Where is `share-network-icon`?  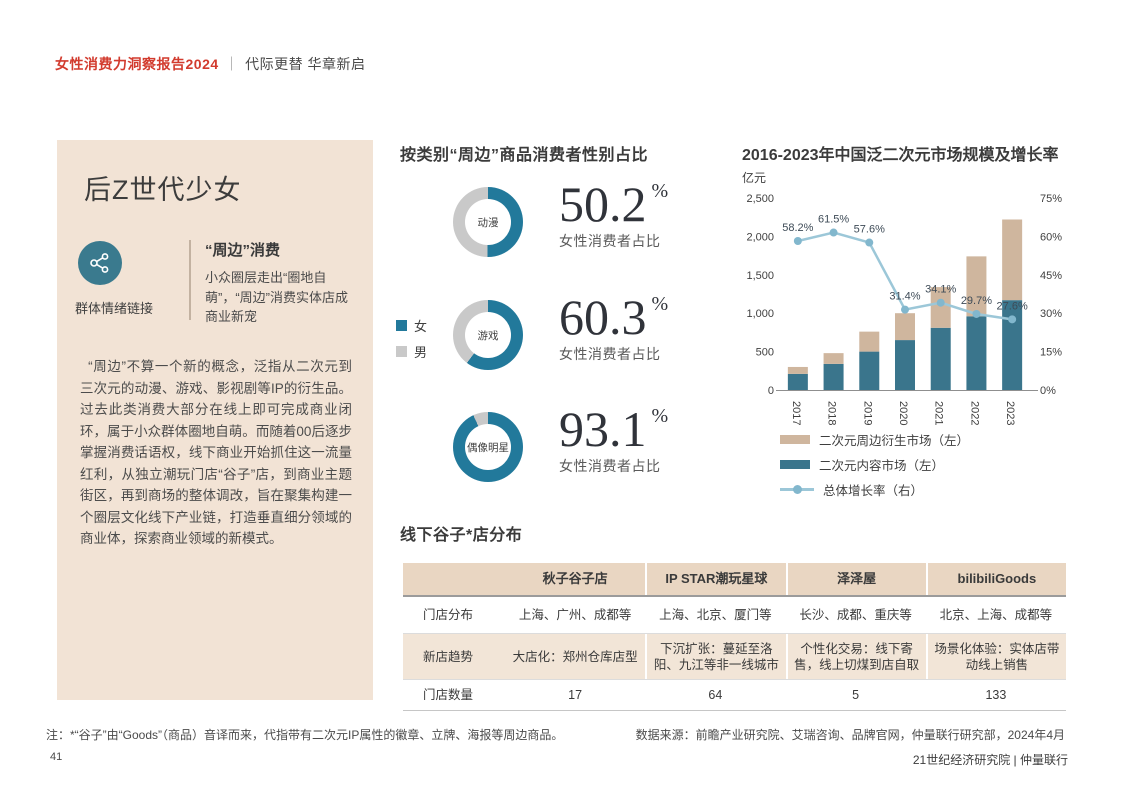 share-network-icon is located at coordinates (100, 263).